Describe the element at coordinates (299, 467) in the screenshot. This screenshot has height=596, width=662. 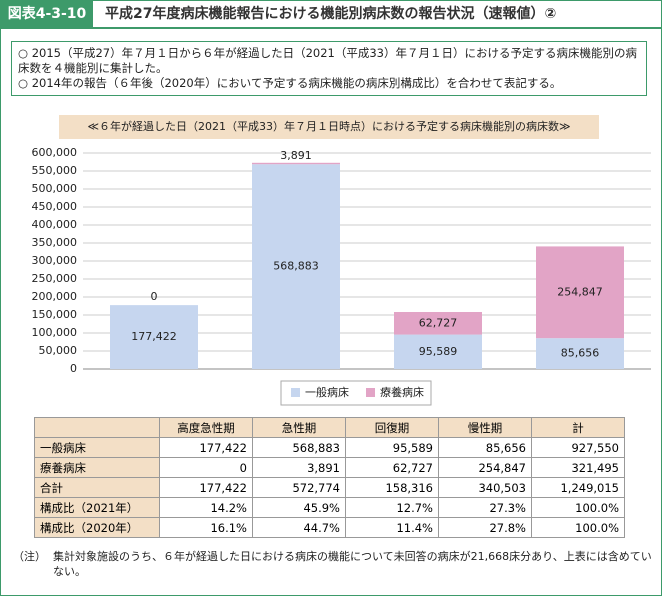
I see `table-cell: 3,891` at that location.